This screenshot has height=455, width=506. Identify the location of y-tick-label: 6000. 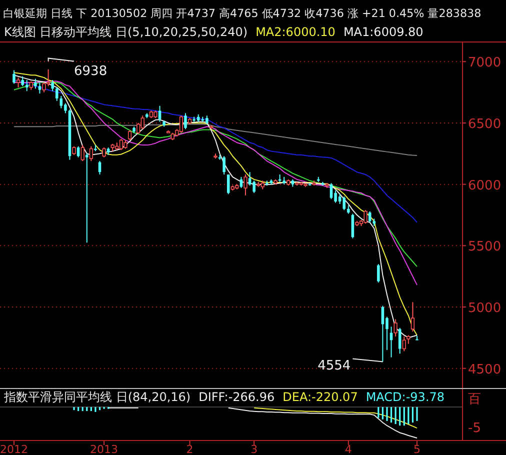
(485, 186).